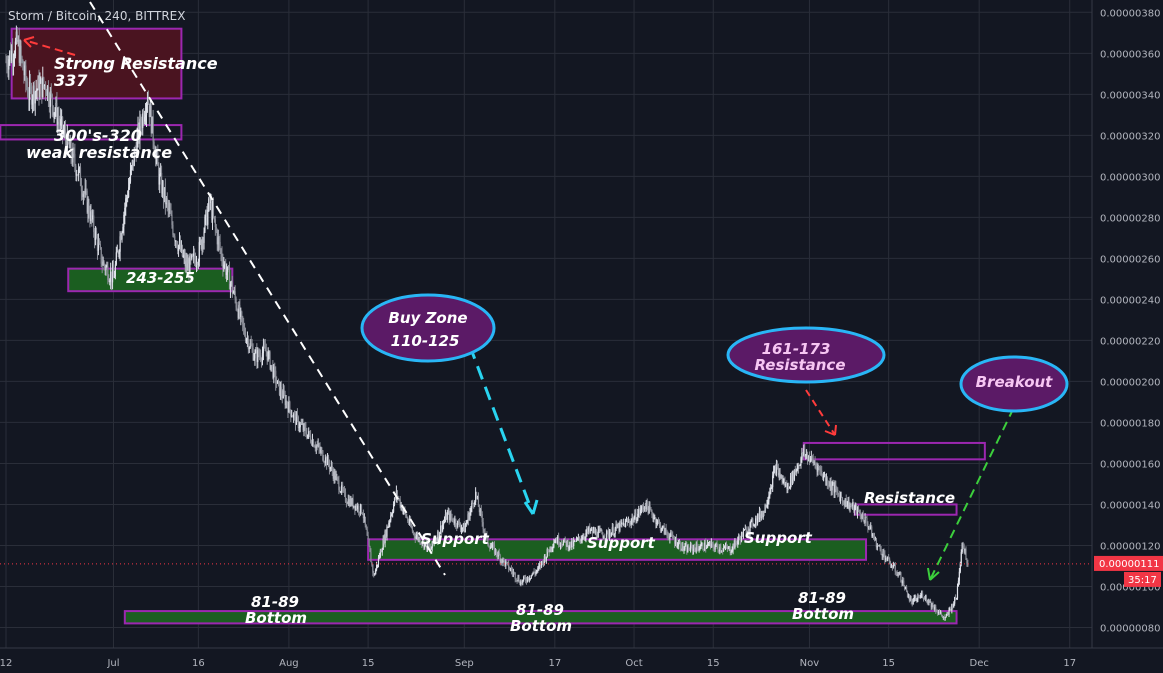 This screenshot has height=673, width=1163. Describe the element at coordinates (979, 663) in the screenshot. I see `time-tick-label: Dec` at that location.